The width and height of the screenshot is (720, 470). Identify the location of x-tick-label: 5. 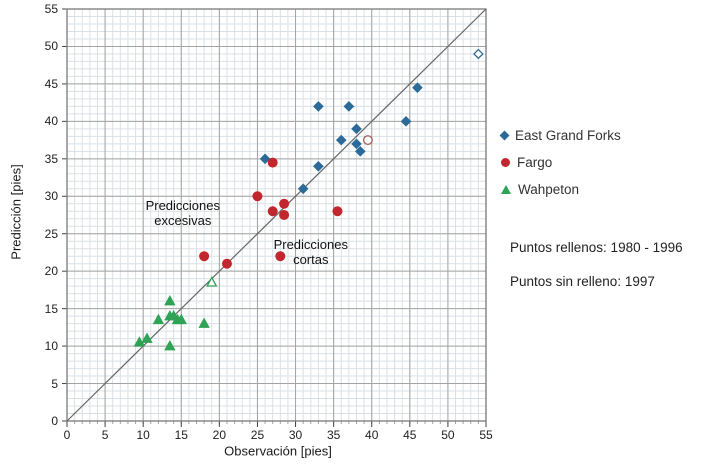
(105, 435).